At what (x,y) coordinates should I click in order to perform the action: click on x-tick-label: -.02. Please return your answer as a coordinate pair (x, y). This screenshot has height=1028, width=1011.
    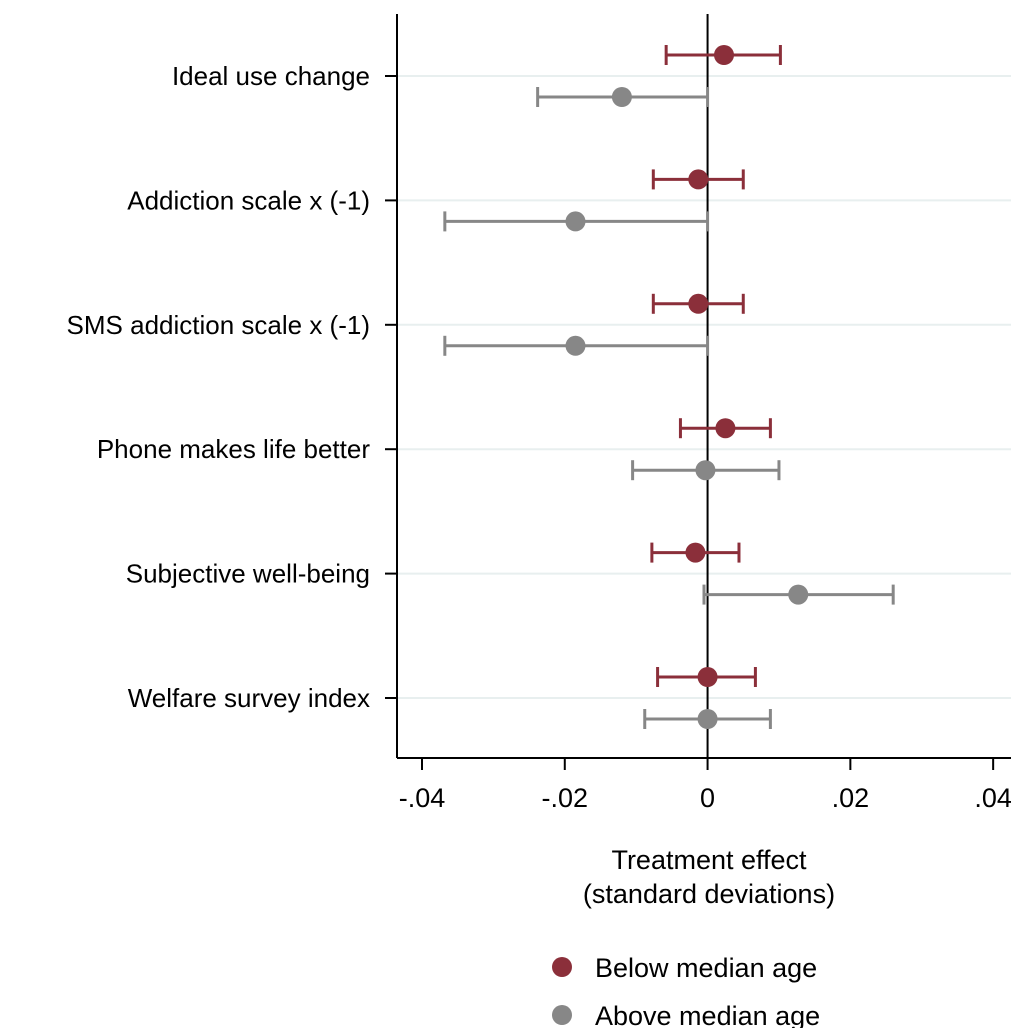
    Looking at the image, I should click on (565, 798).